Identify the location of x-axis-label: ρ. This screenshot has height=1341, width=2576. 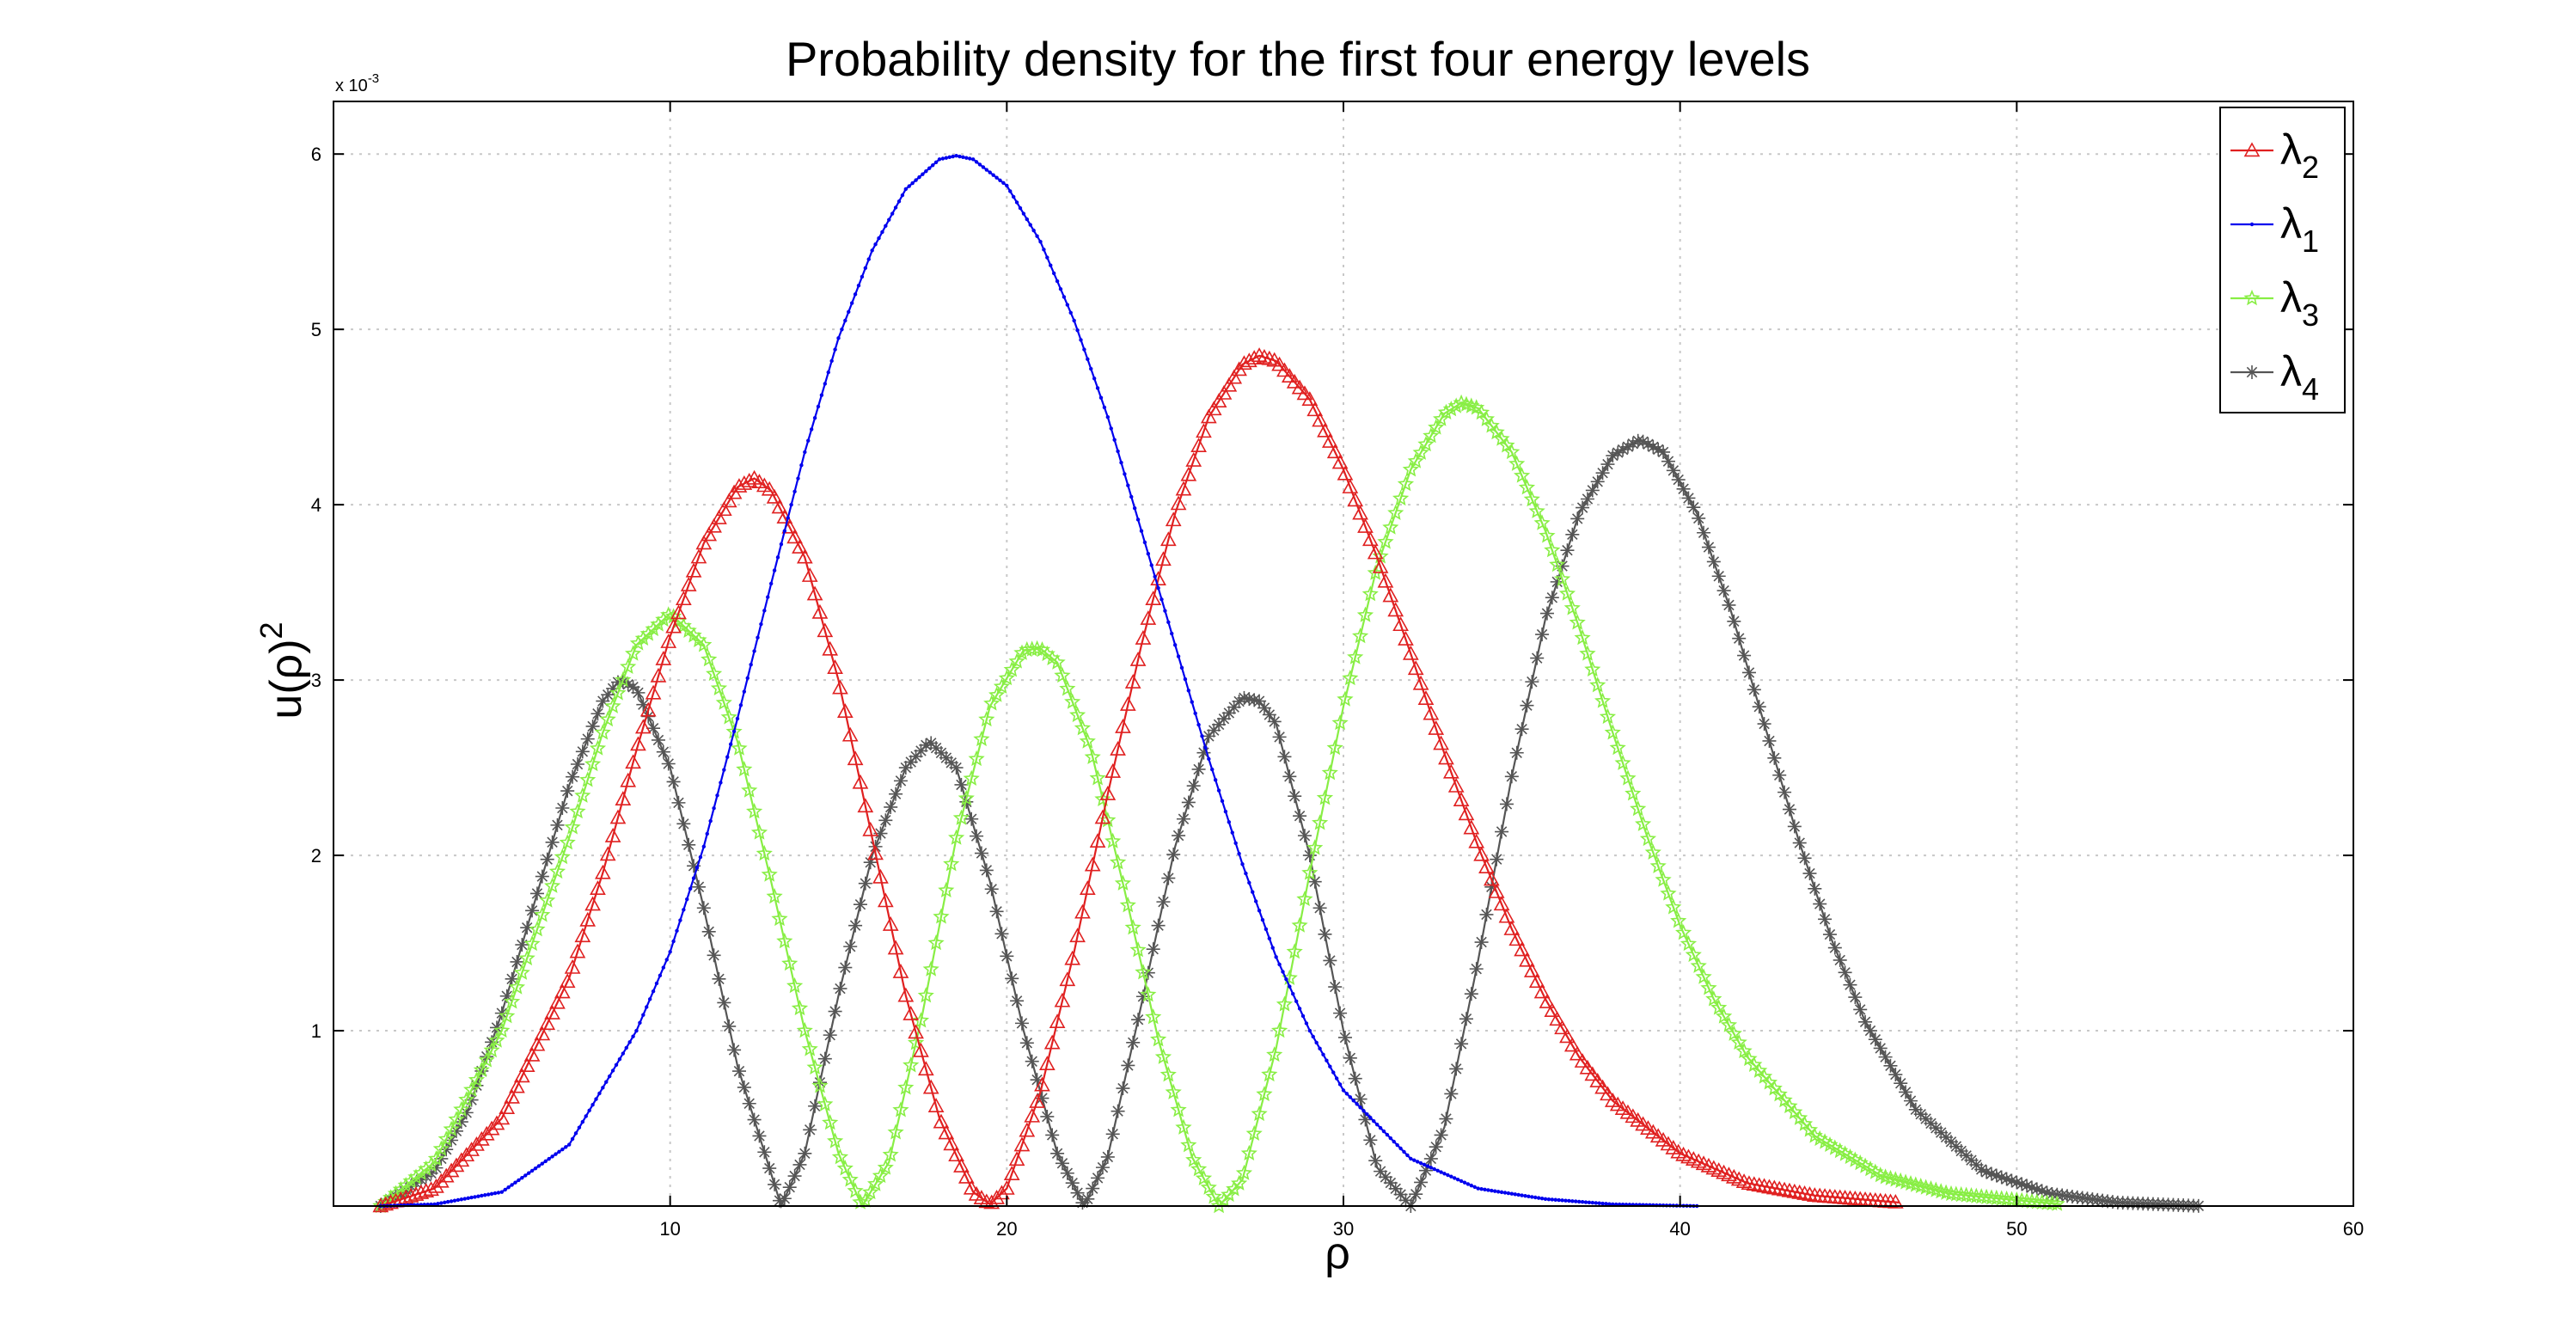
(1337, 1253).